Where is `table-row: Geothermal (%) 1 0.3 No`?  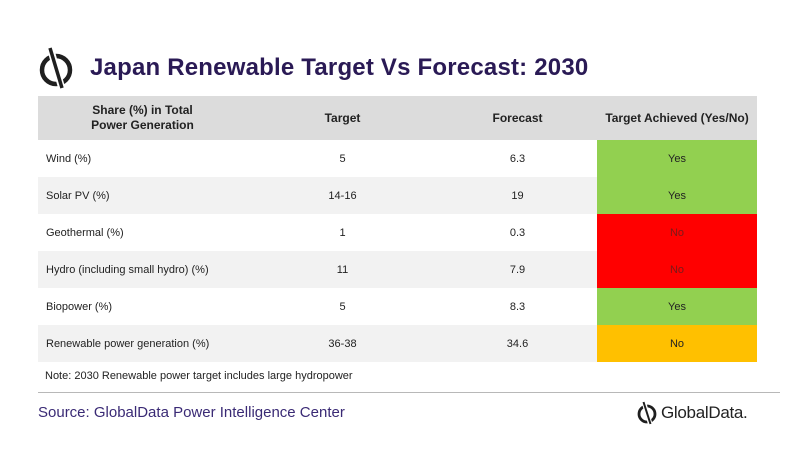 table-row: Geothermal (%) 1 0.3 No is located at coordinates (397, 232).